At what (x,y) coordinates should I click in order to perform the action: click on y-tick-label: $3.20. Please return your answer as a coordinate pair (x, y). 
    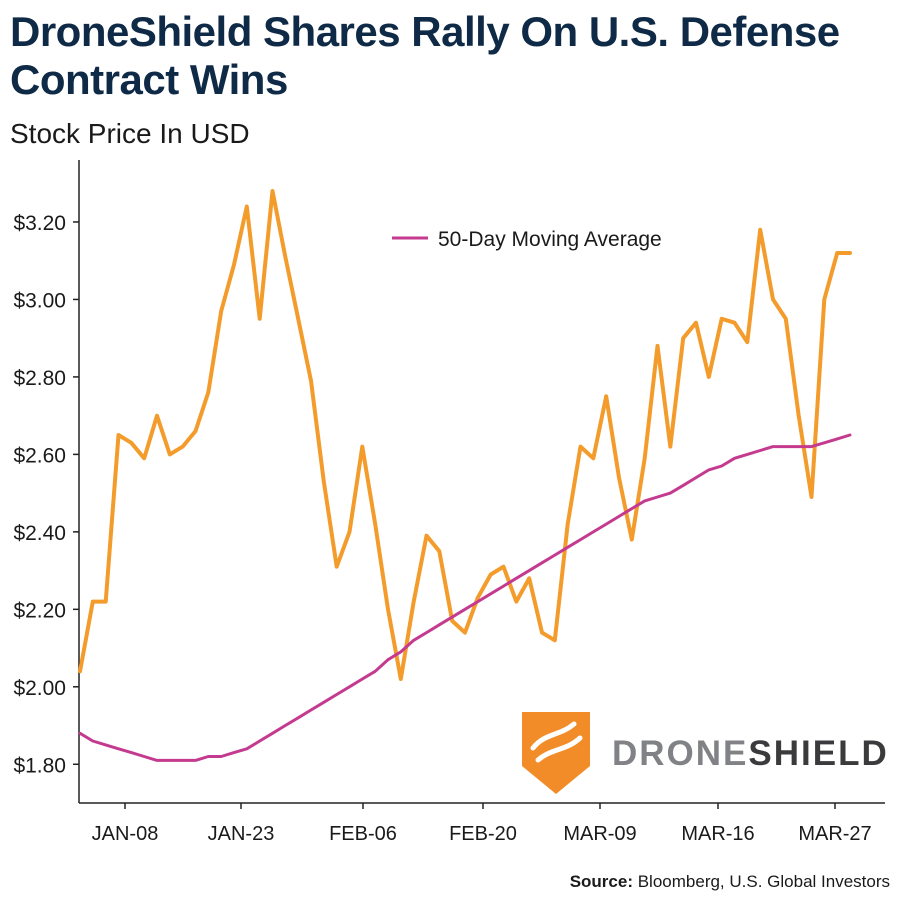
    Looking at the image, I should click on (39, 223).